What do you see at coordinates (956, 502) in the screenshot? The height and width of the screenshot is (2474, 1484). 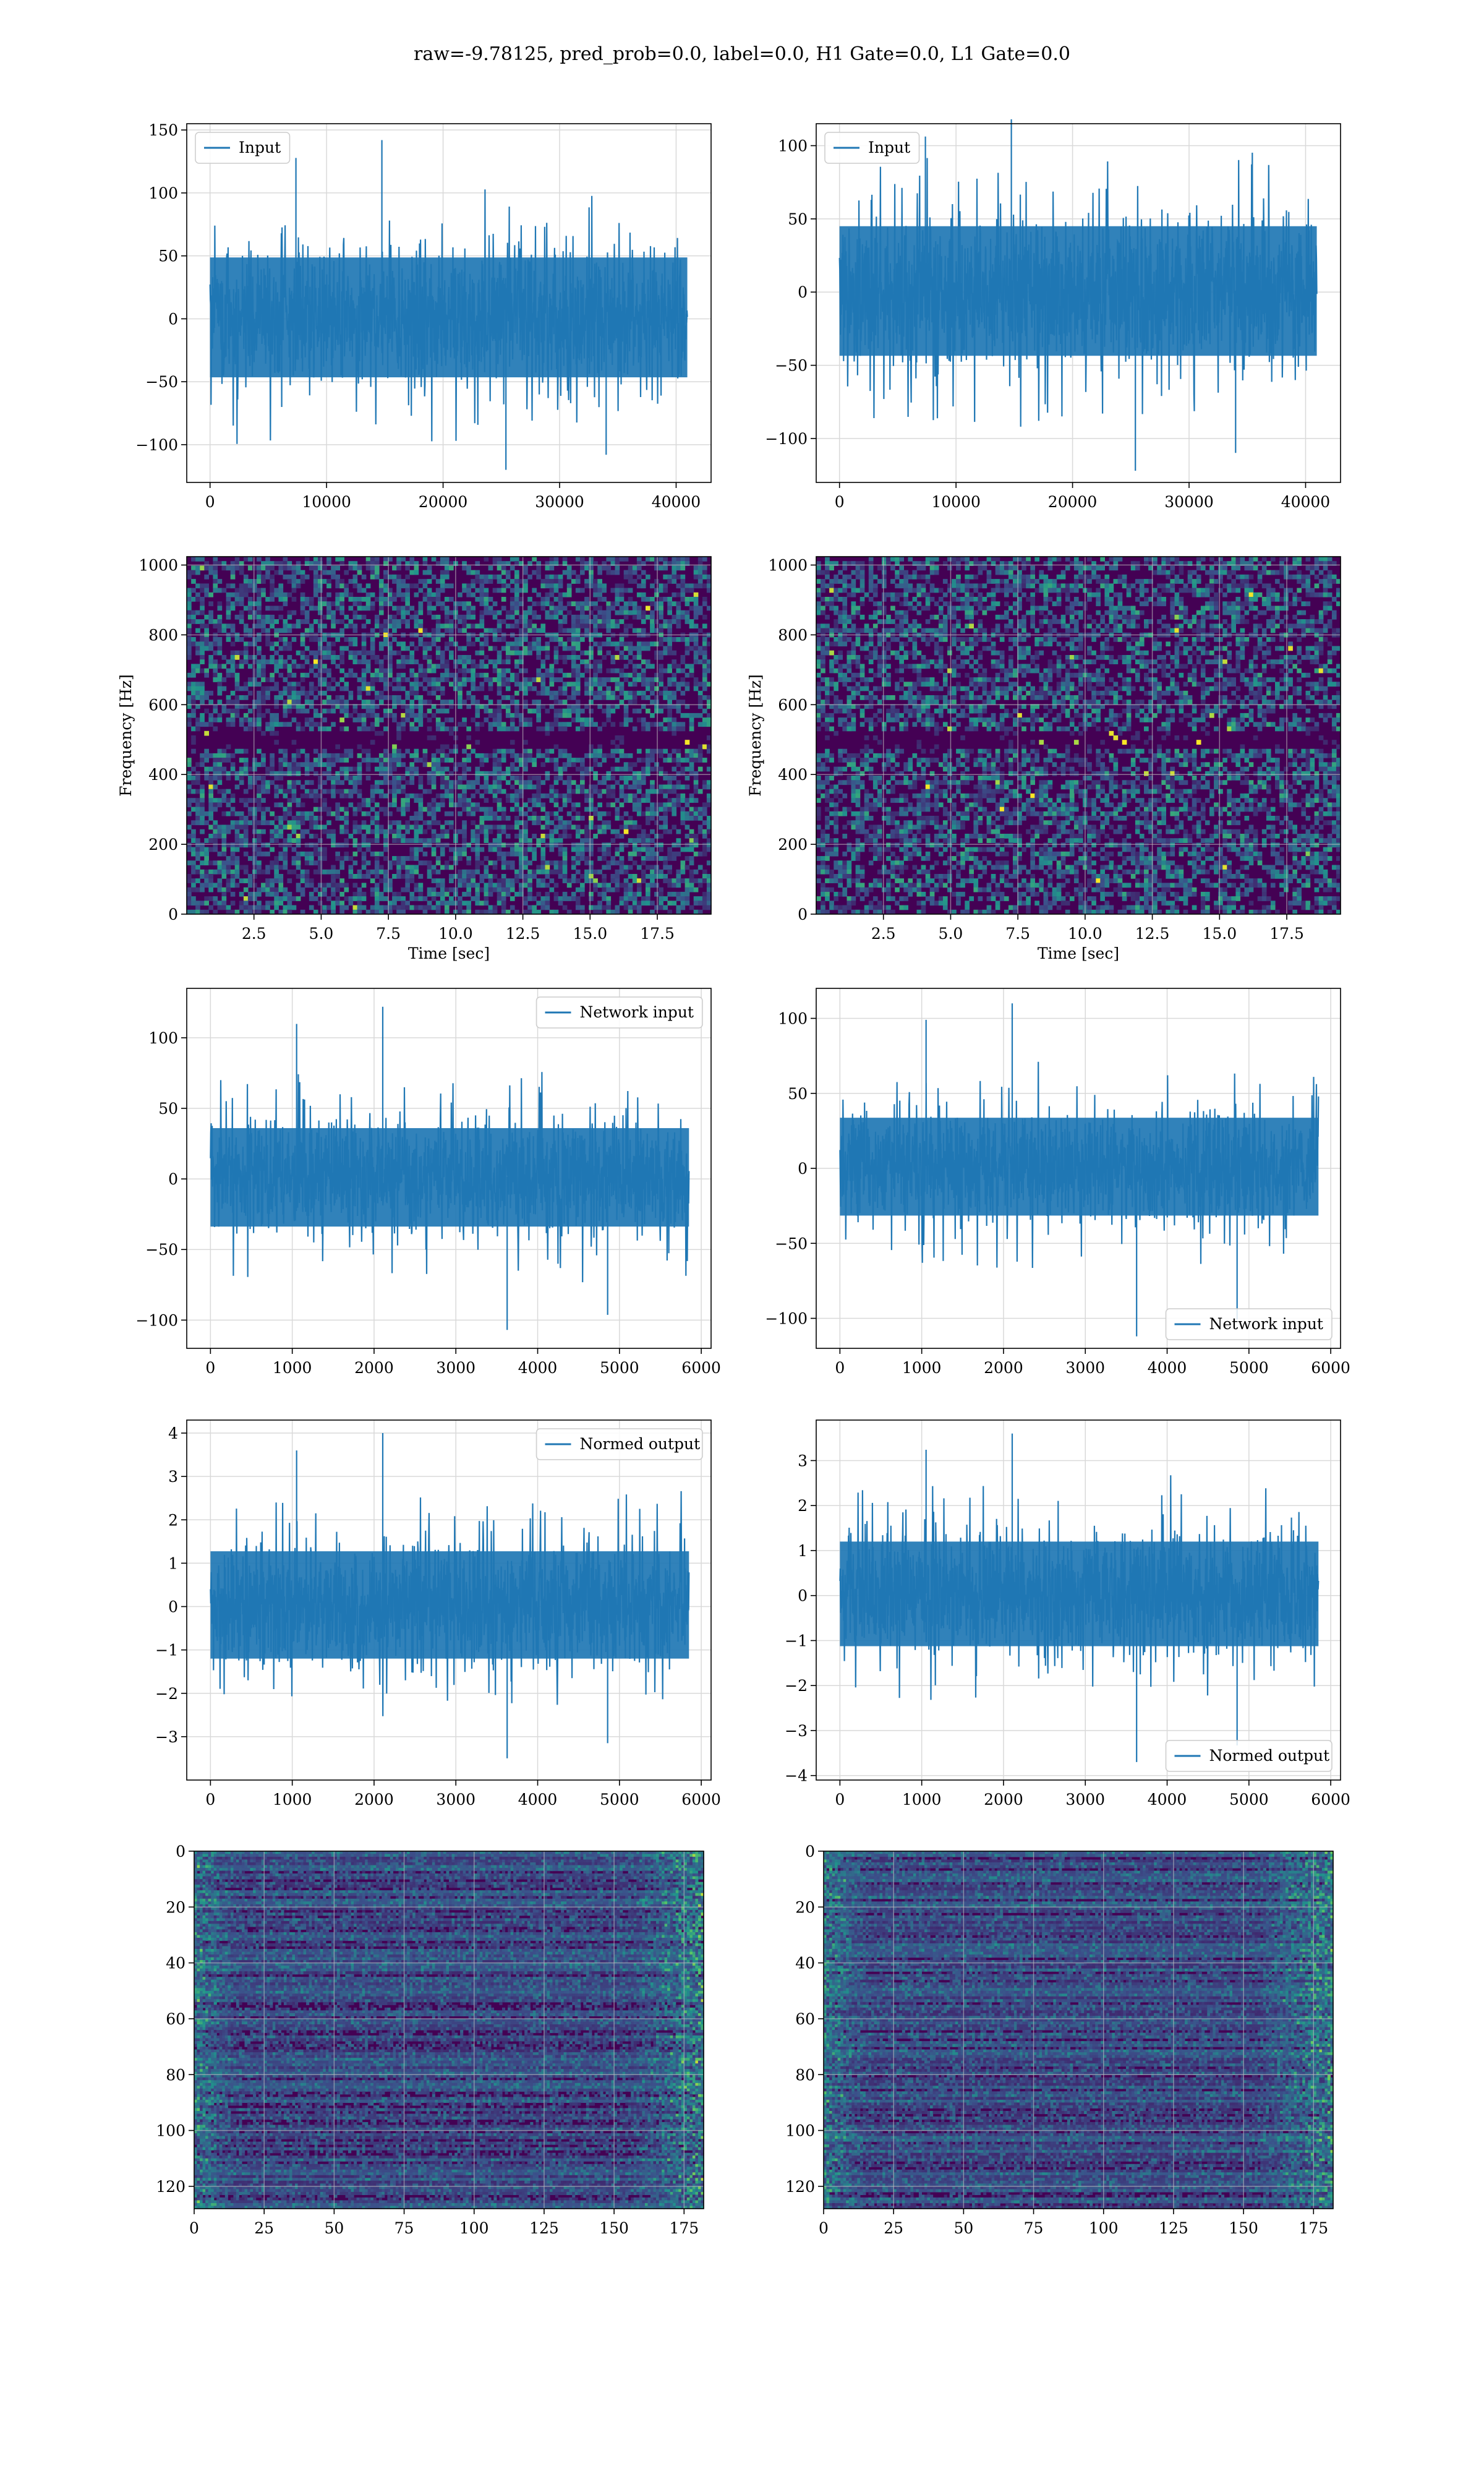 I see `x-tick-label: 10000` at bounding box center [956, 502].